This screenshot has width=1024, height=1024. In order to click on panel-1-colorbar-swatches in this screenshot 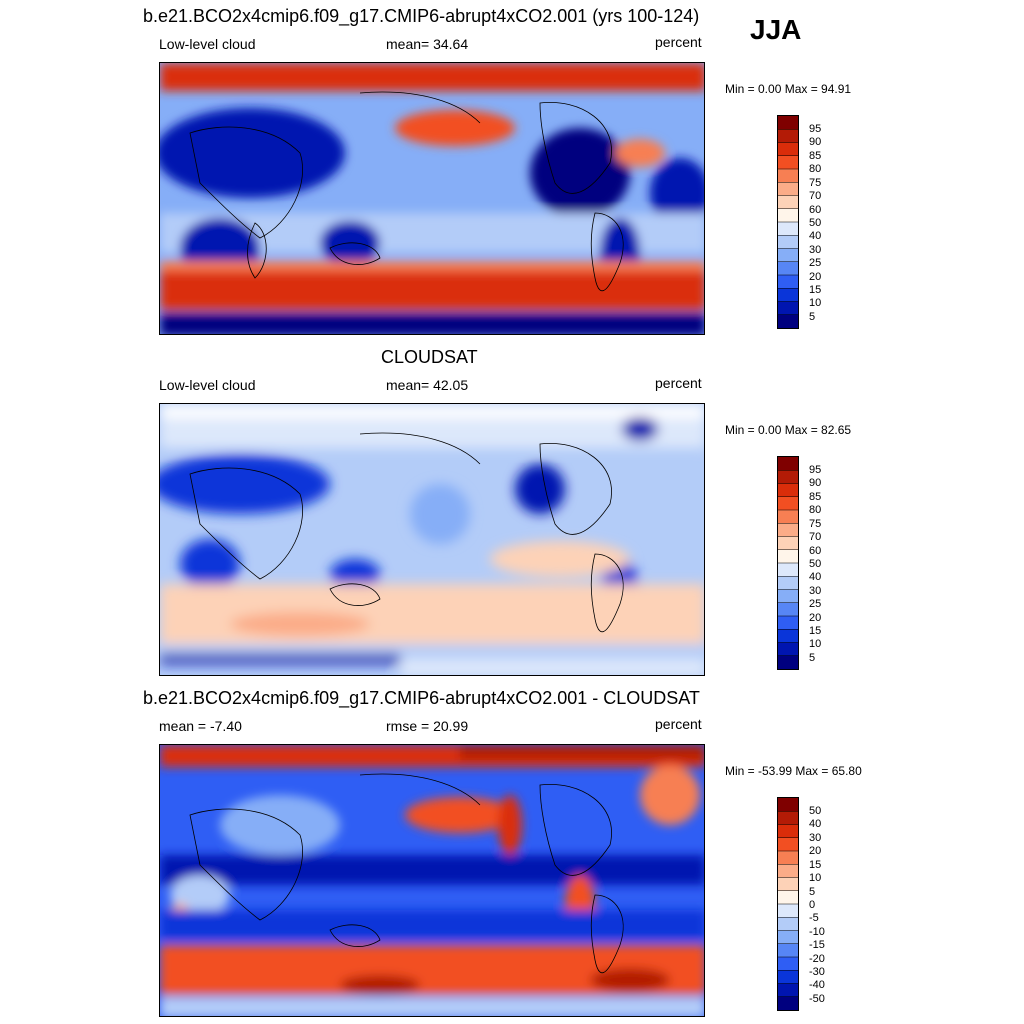, I will do `click(788, 222)`.